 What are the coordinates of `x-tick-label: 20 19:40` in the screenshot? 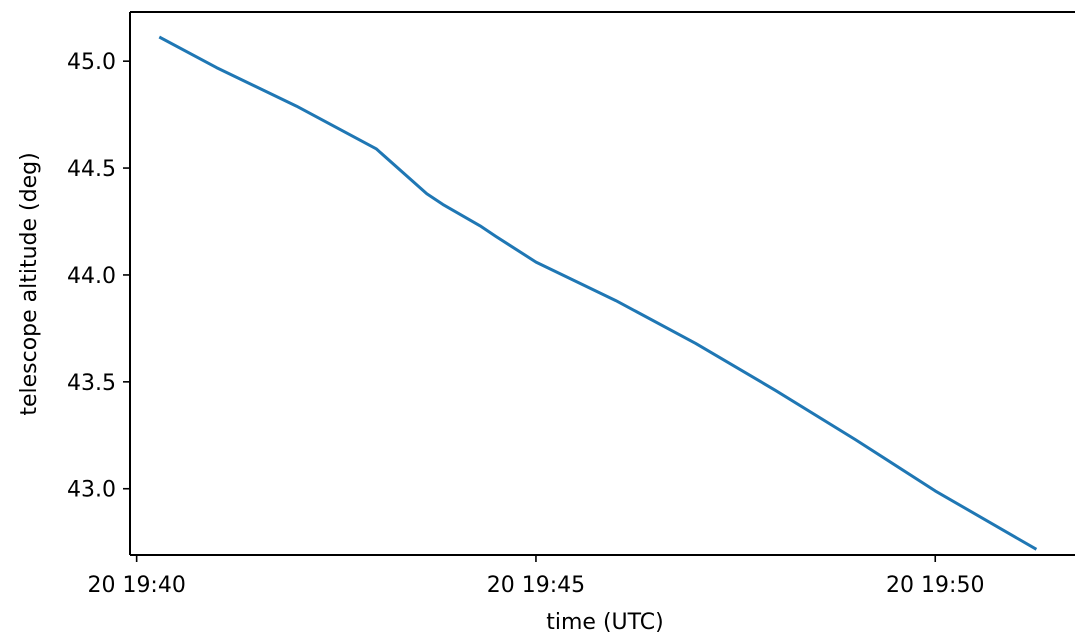 It's located at (136, 585).